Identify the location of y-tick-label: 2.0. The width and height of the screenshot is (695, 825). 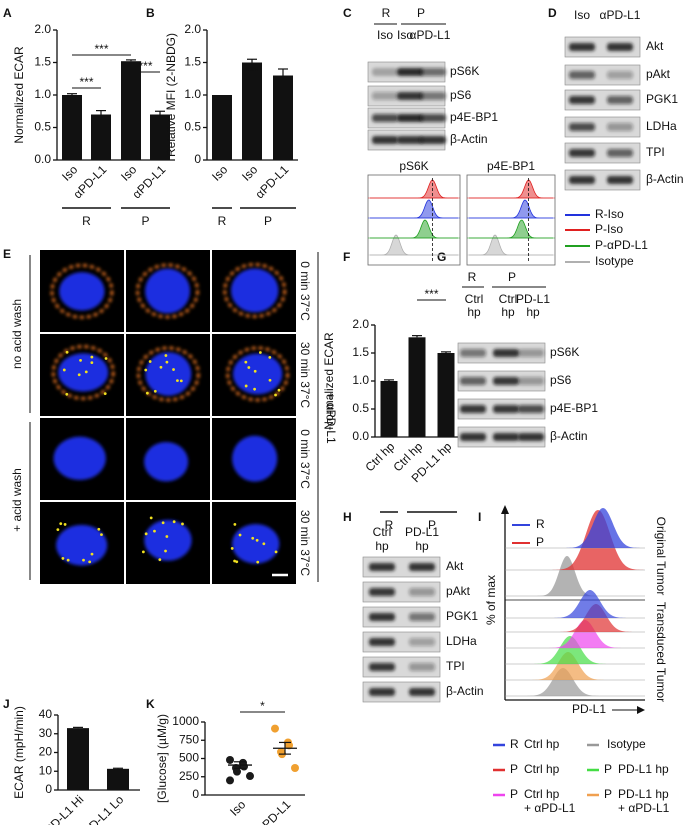
(192, 29).